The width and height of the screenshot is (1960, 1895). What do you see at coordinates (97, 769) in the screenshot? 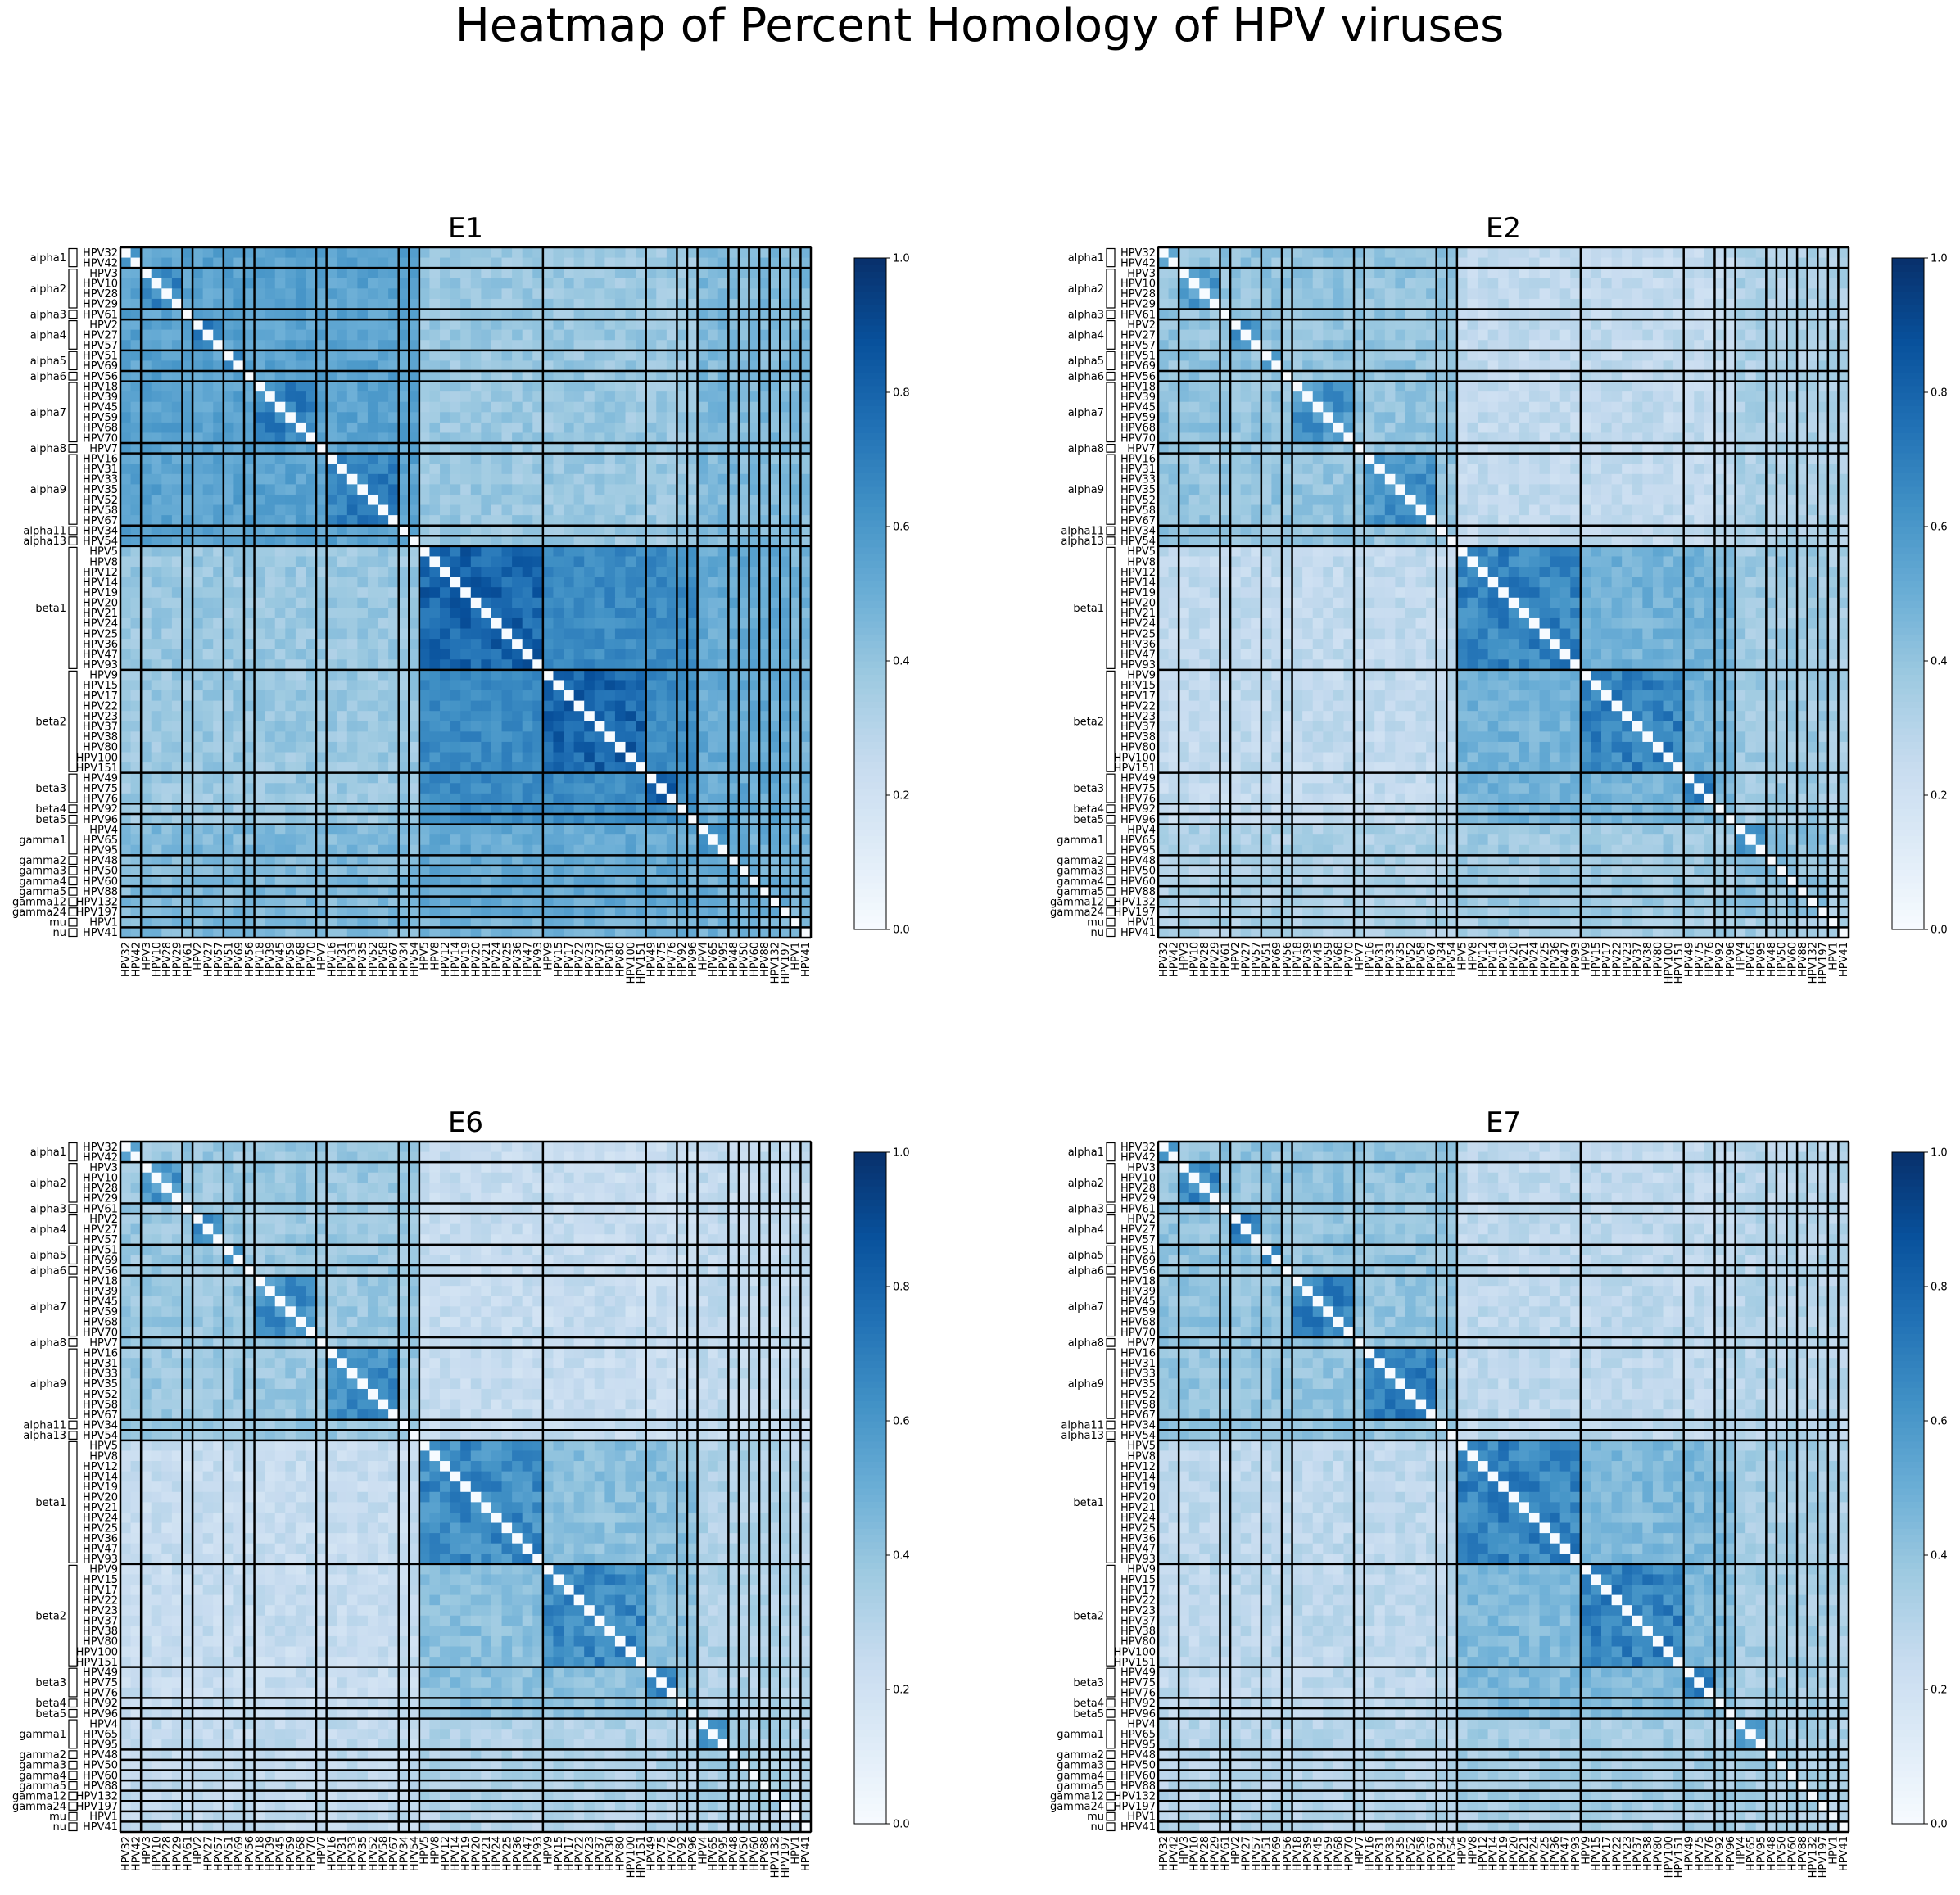
I see `y-tick-label: HPV151` at bounding box center [97, 769].